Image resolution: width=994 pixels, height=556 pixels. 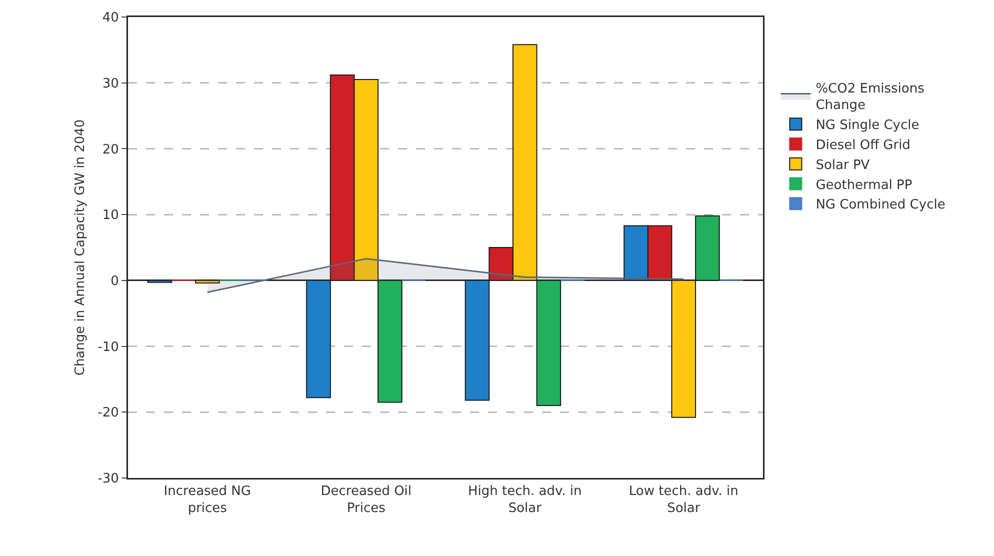 What do you see at coordinates (868, 126) in the screenshot?
I see `legend-label: NG Single Cycle` at bounding box center [868, 126].